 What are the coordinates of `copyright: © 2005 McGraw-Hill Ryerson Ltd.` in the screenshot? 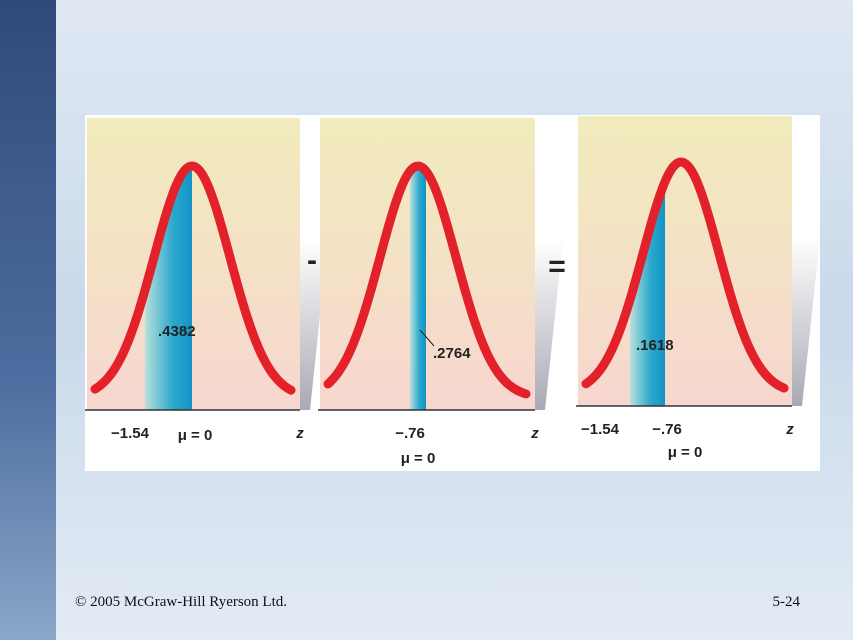 It's located at (181, 602).